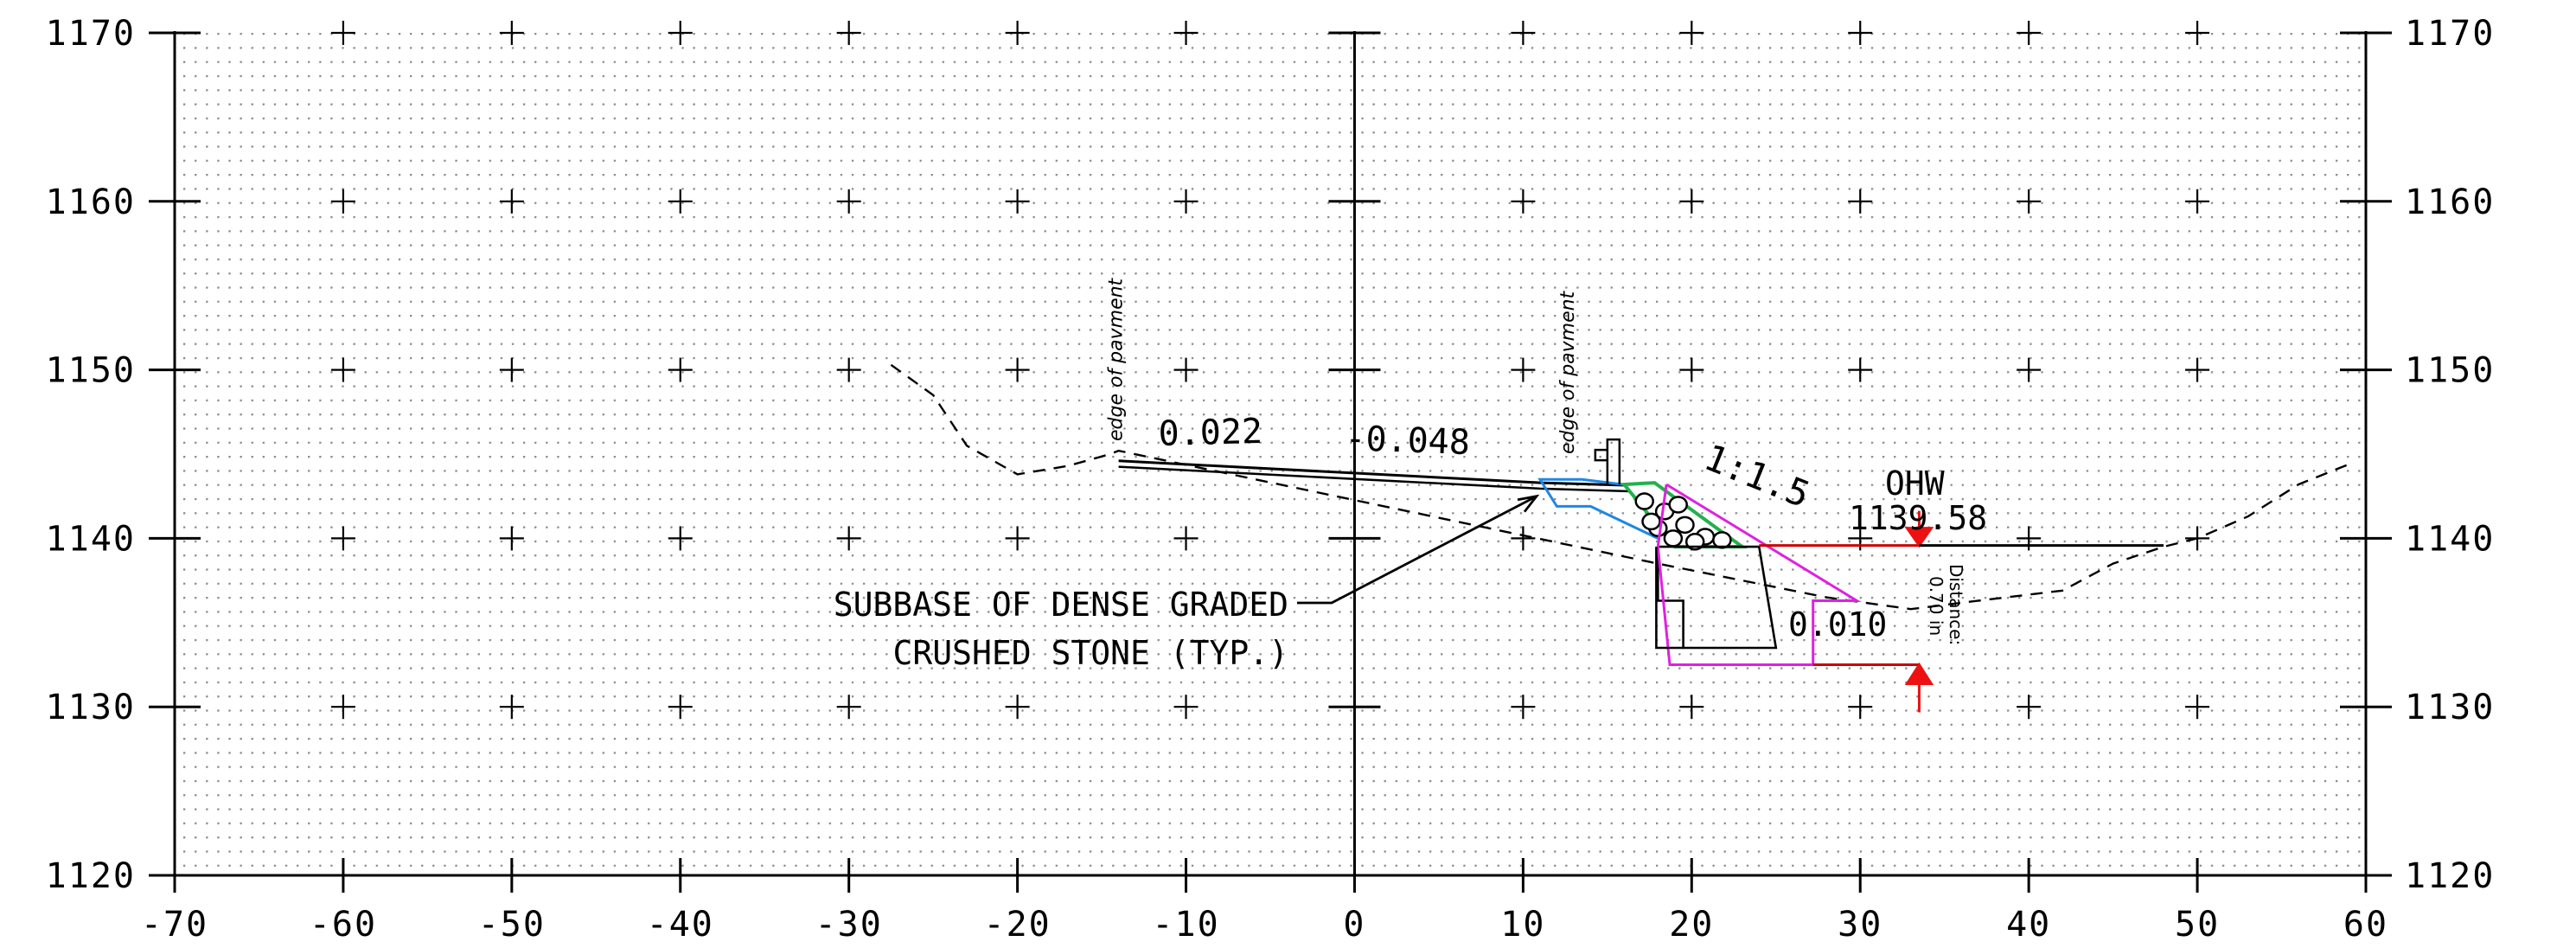  I want to click on y-tick-label-left: 1160, so click(91, 203).